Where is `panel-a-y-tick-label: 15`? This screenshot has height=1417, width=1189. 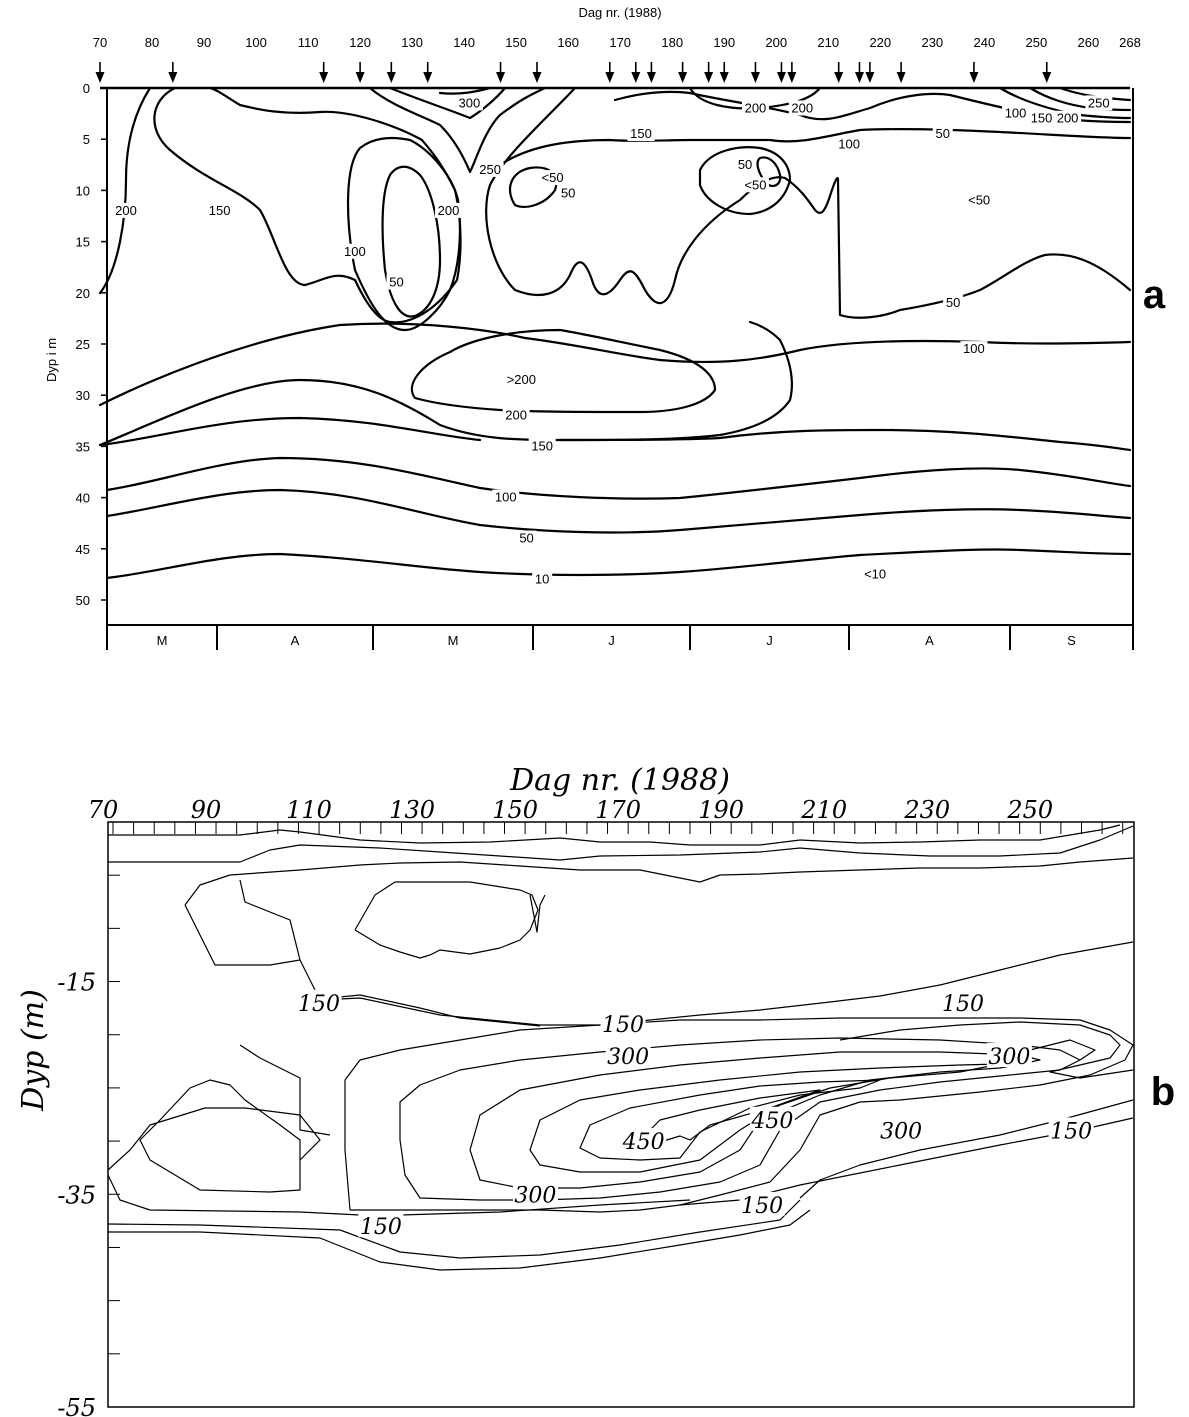 panel-a-y-tick-label: 15 is located at coordinates (83, 242).